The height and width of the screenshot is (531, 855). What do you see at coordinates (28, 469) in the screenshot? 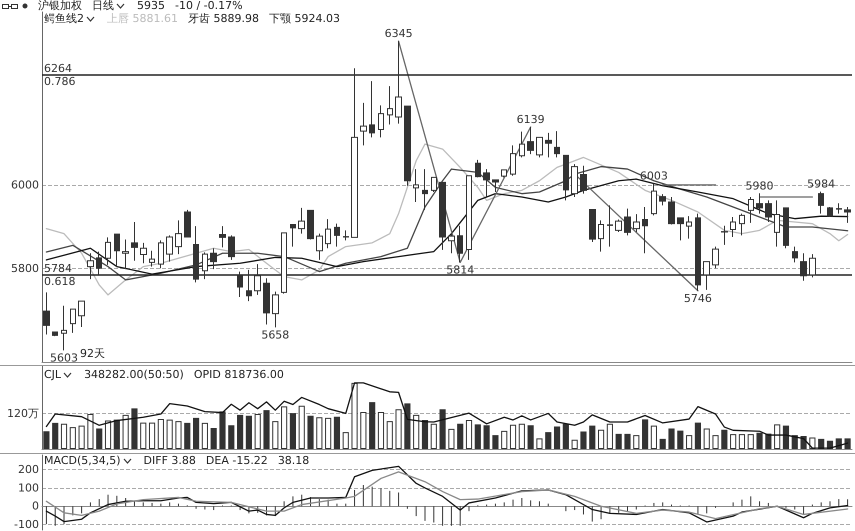
I see `y-tick-label: 200` at bounding box center [28, 469].